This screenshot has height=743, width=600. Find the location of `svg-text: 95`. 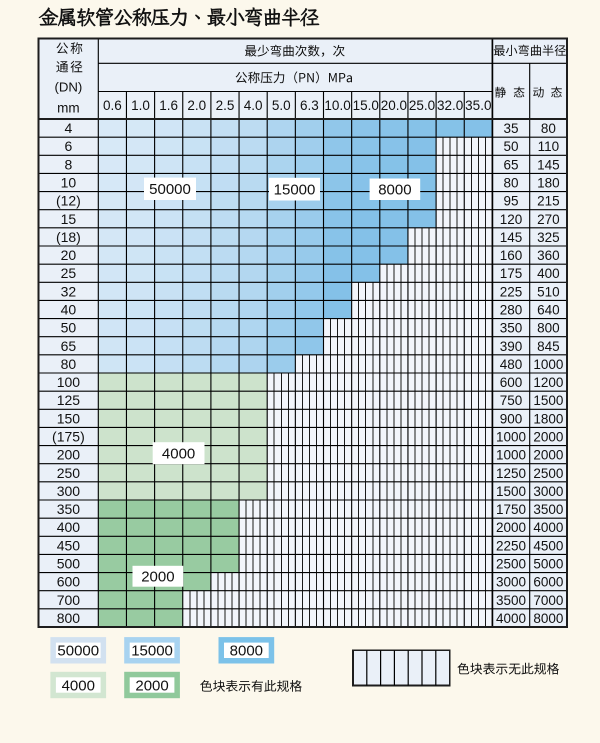

svg-text: 95 is located at coordinates (511, 201).